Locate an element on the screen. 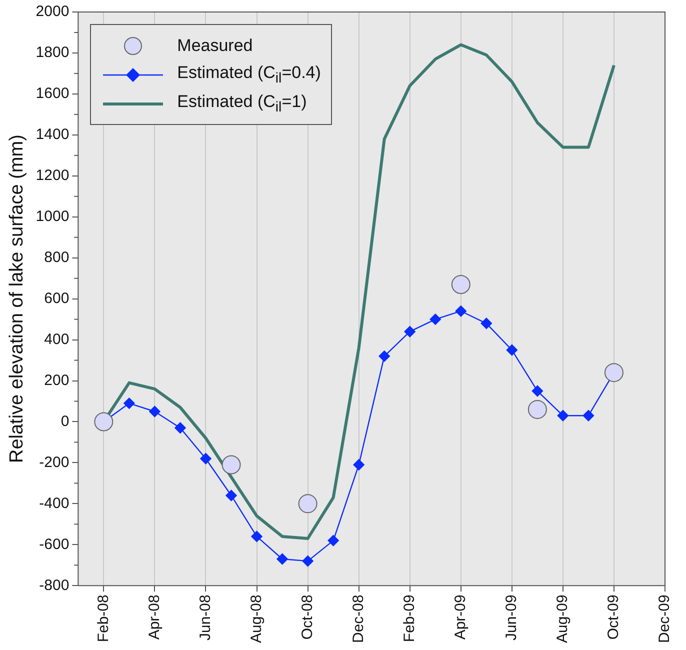  x-tick-label: Jun-09 is located at coordinates (511, 617).